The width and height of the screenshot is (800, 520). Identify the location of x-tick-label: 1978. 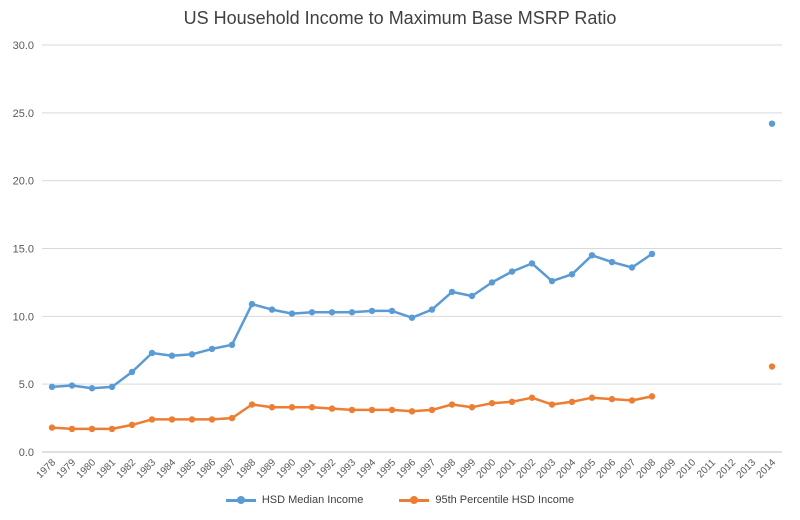
(47, 469).